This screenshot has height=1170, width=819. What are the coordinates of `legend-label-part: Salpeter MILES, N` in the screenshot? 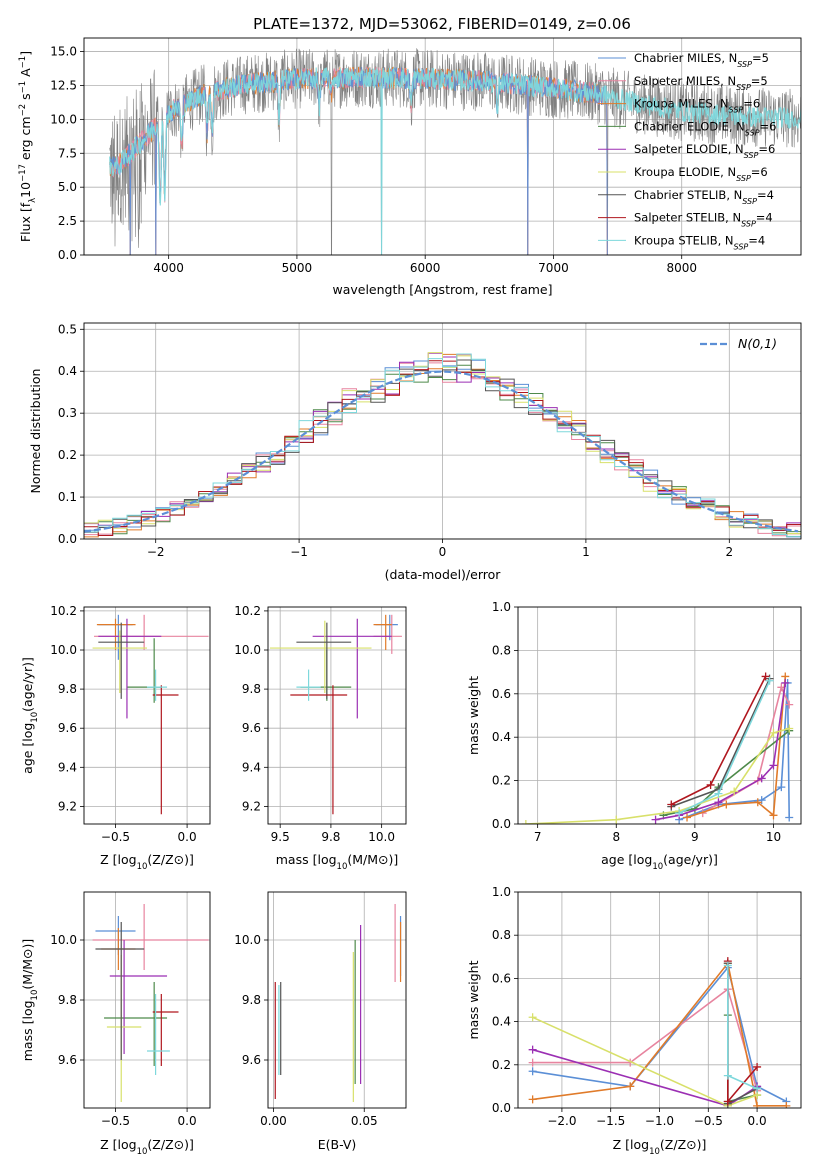 It's located at (685, 81).